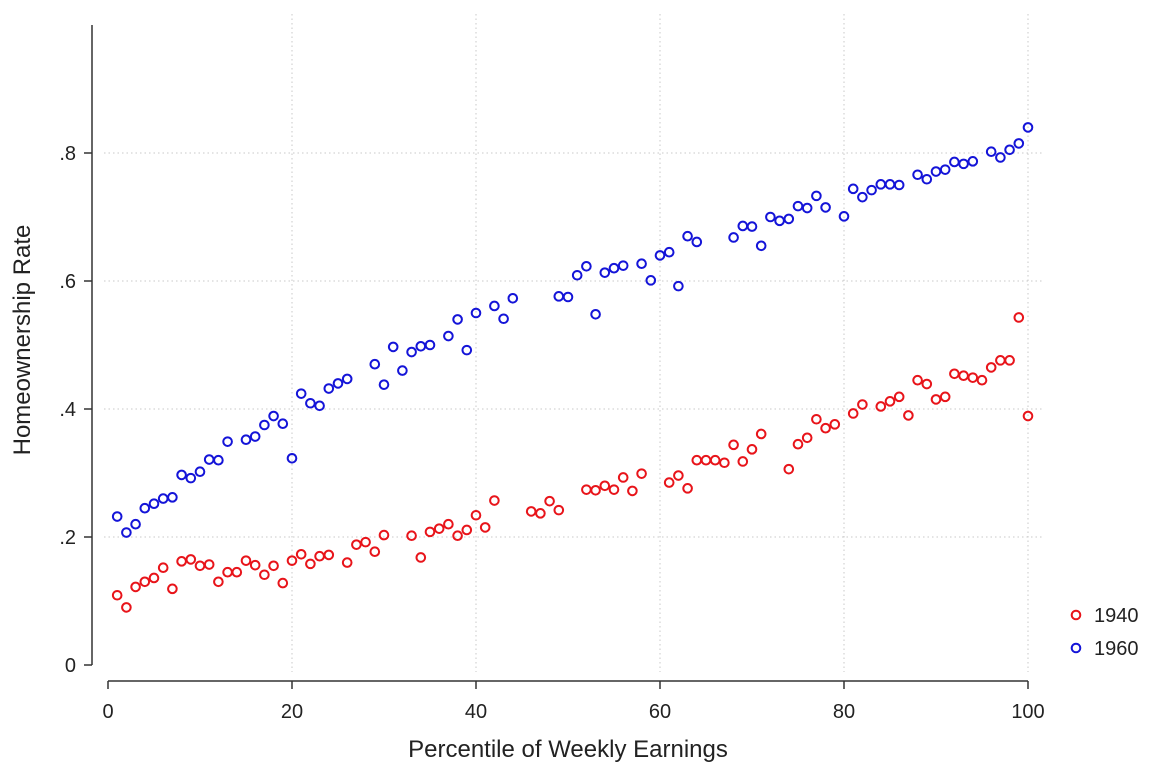 This screenshot has height=770, width=1161. What do you see at coordinates (476, 712) in the screenshot?
I see `x-tick-label: 40` at bounding box center [476, 712].